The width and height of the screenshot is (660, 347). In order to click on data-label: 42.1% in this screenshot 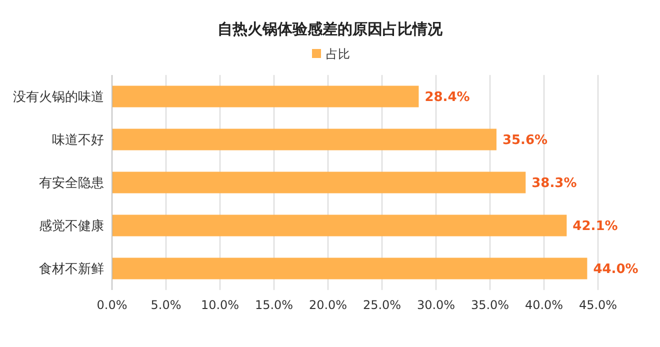, I will do `click(595, 226)`.